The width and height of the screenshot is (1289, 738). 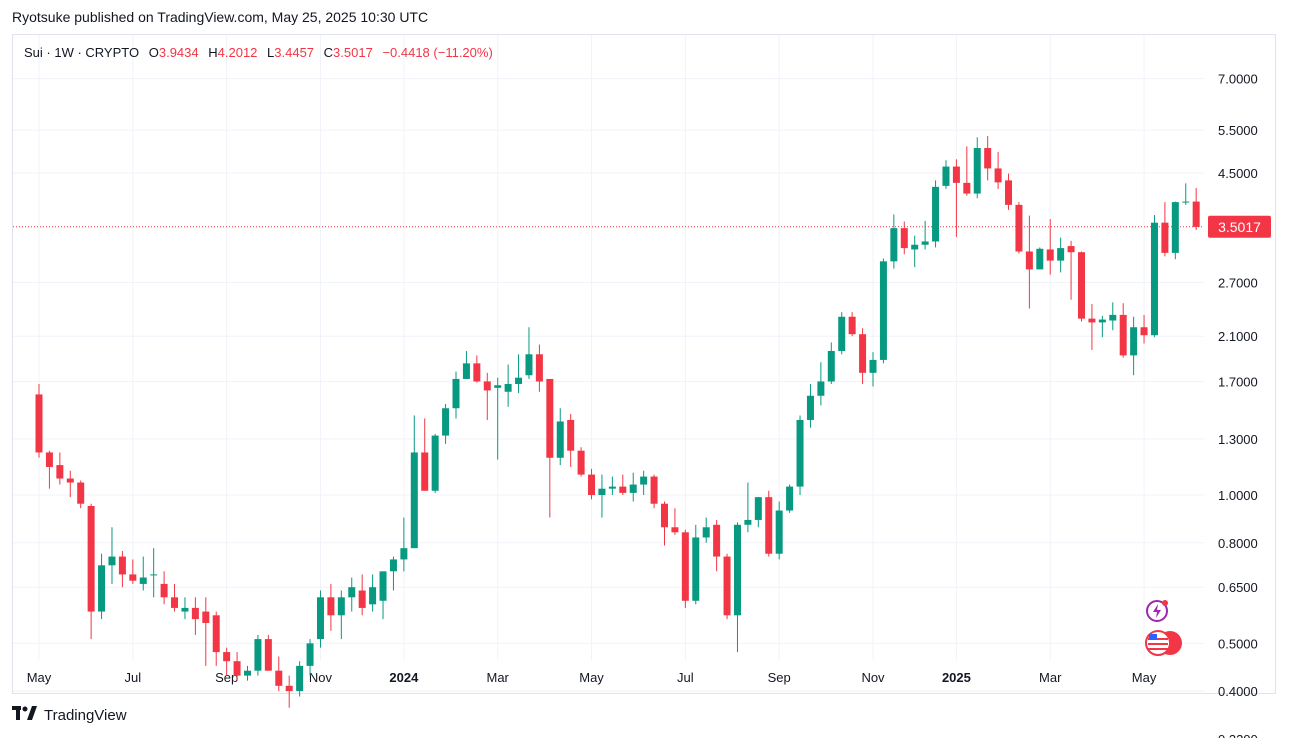 What do you see at coordinates (82, 52) in the screenshot?
I see `symbol-label: Sui · 1W · CRYPTO` at bounding box center [82, 52].